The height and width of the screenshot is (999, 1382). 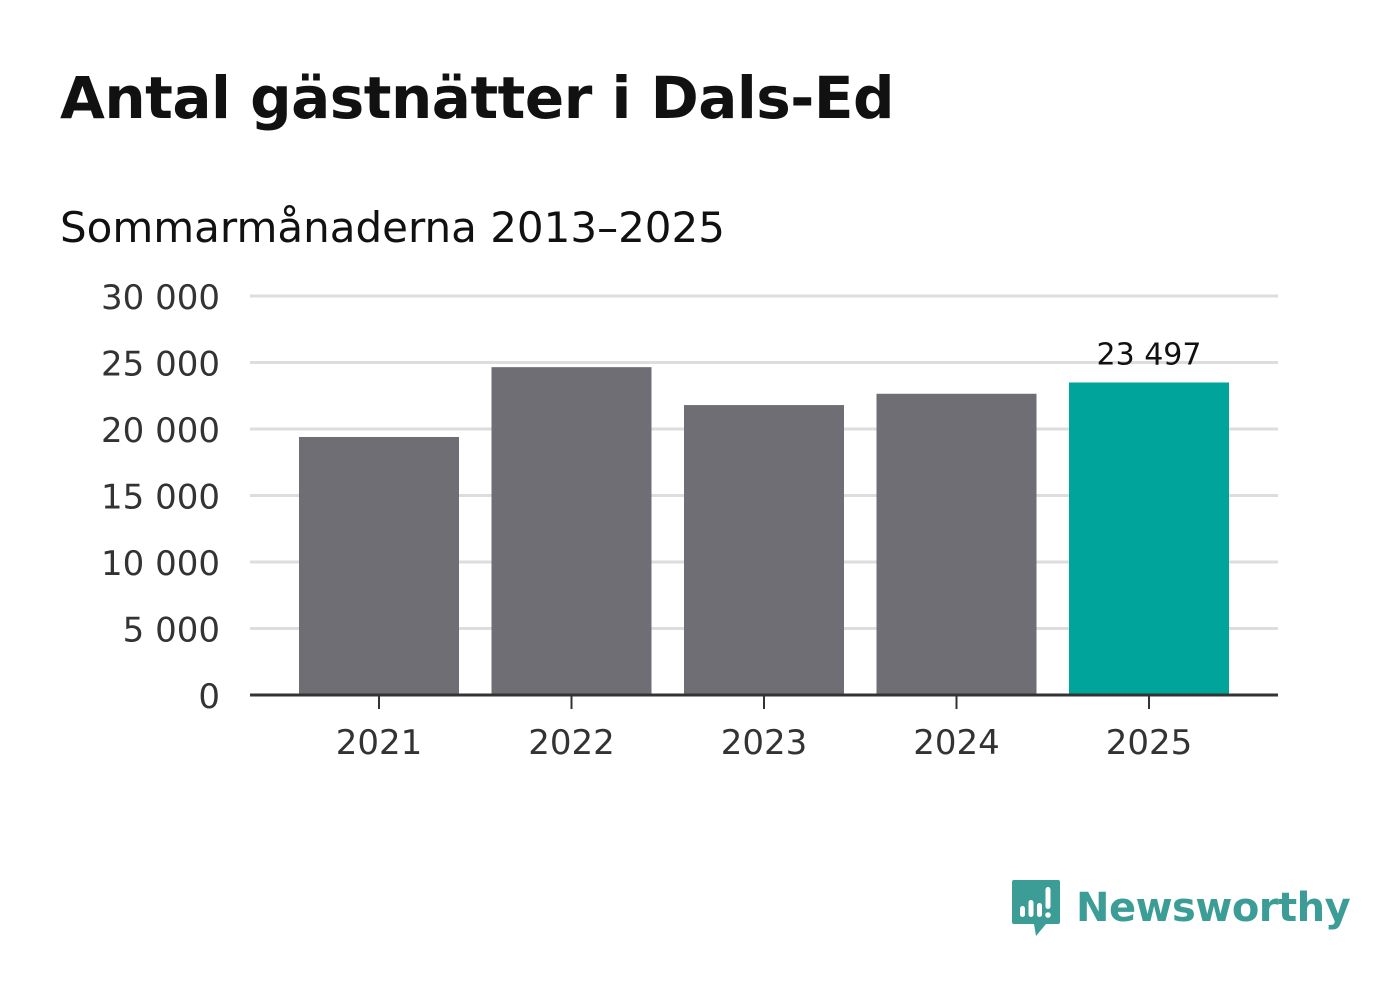 I want to click on x-tick-label: 2022, so click(x=571, y=743).